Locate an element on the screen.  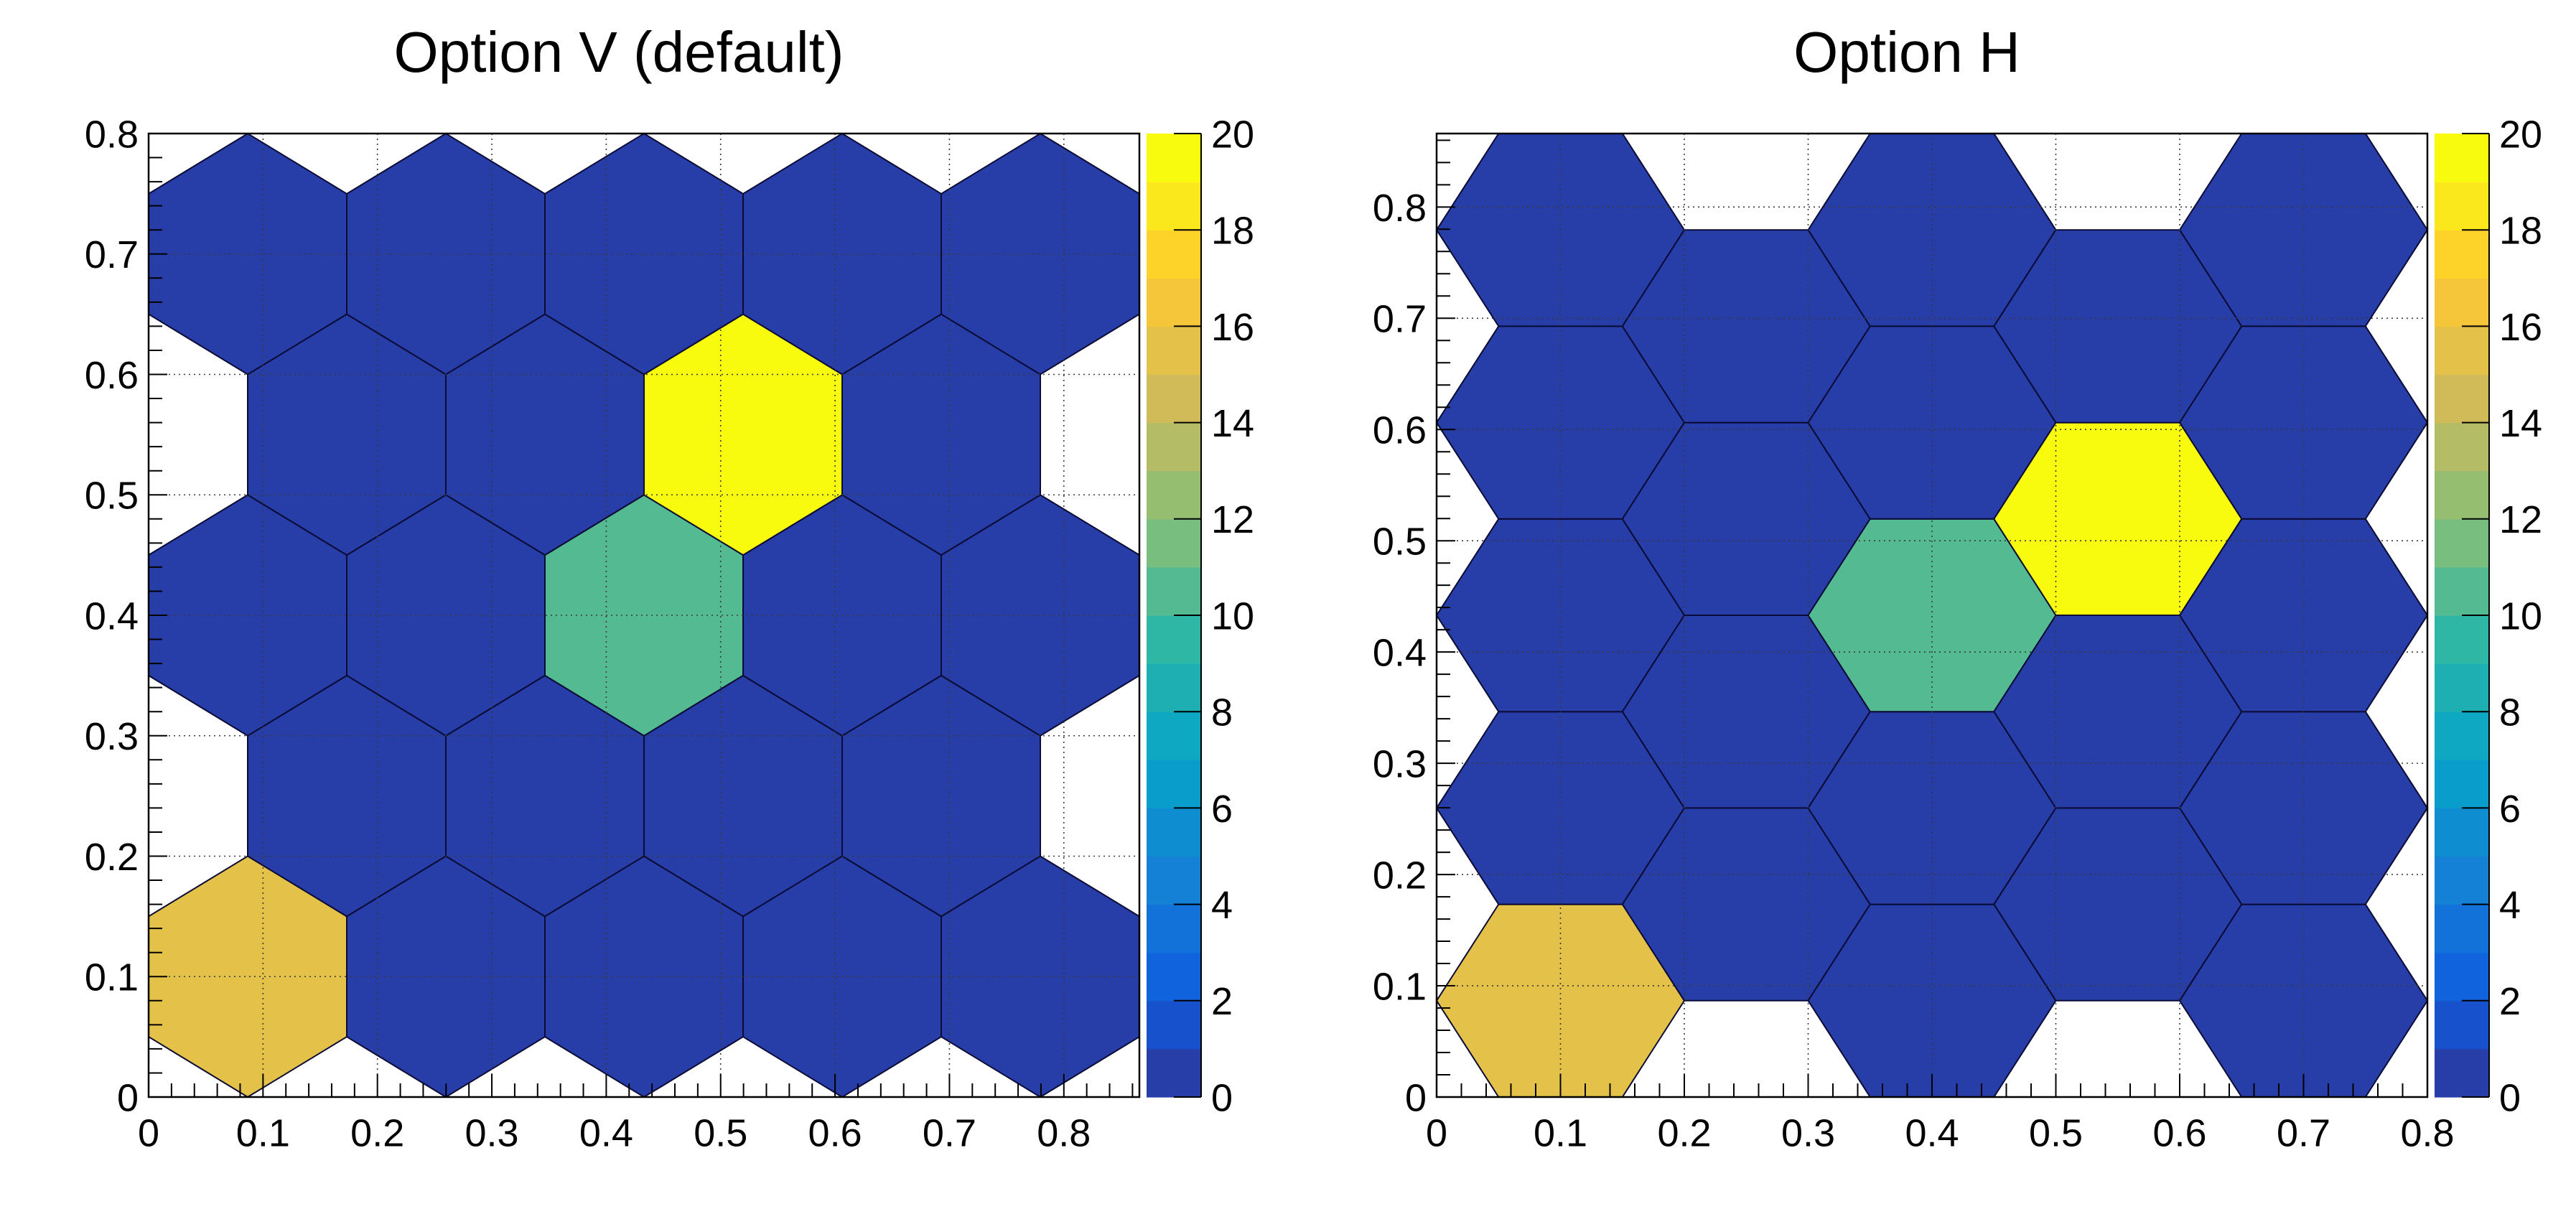
y-tick-label: 0.1 is located at coordinates (112, 977).